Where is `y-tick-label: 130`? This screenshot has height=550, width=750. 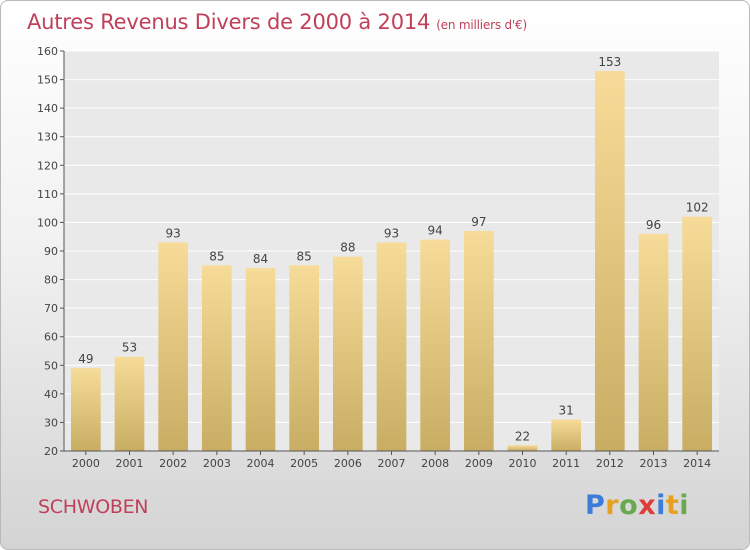 y-tick-label: 130 is located at coordinates (47, 137).